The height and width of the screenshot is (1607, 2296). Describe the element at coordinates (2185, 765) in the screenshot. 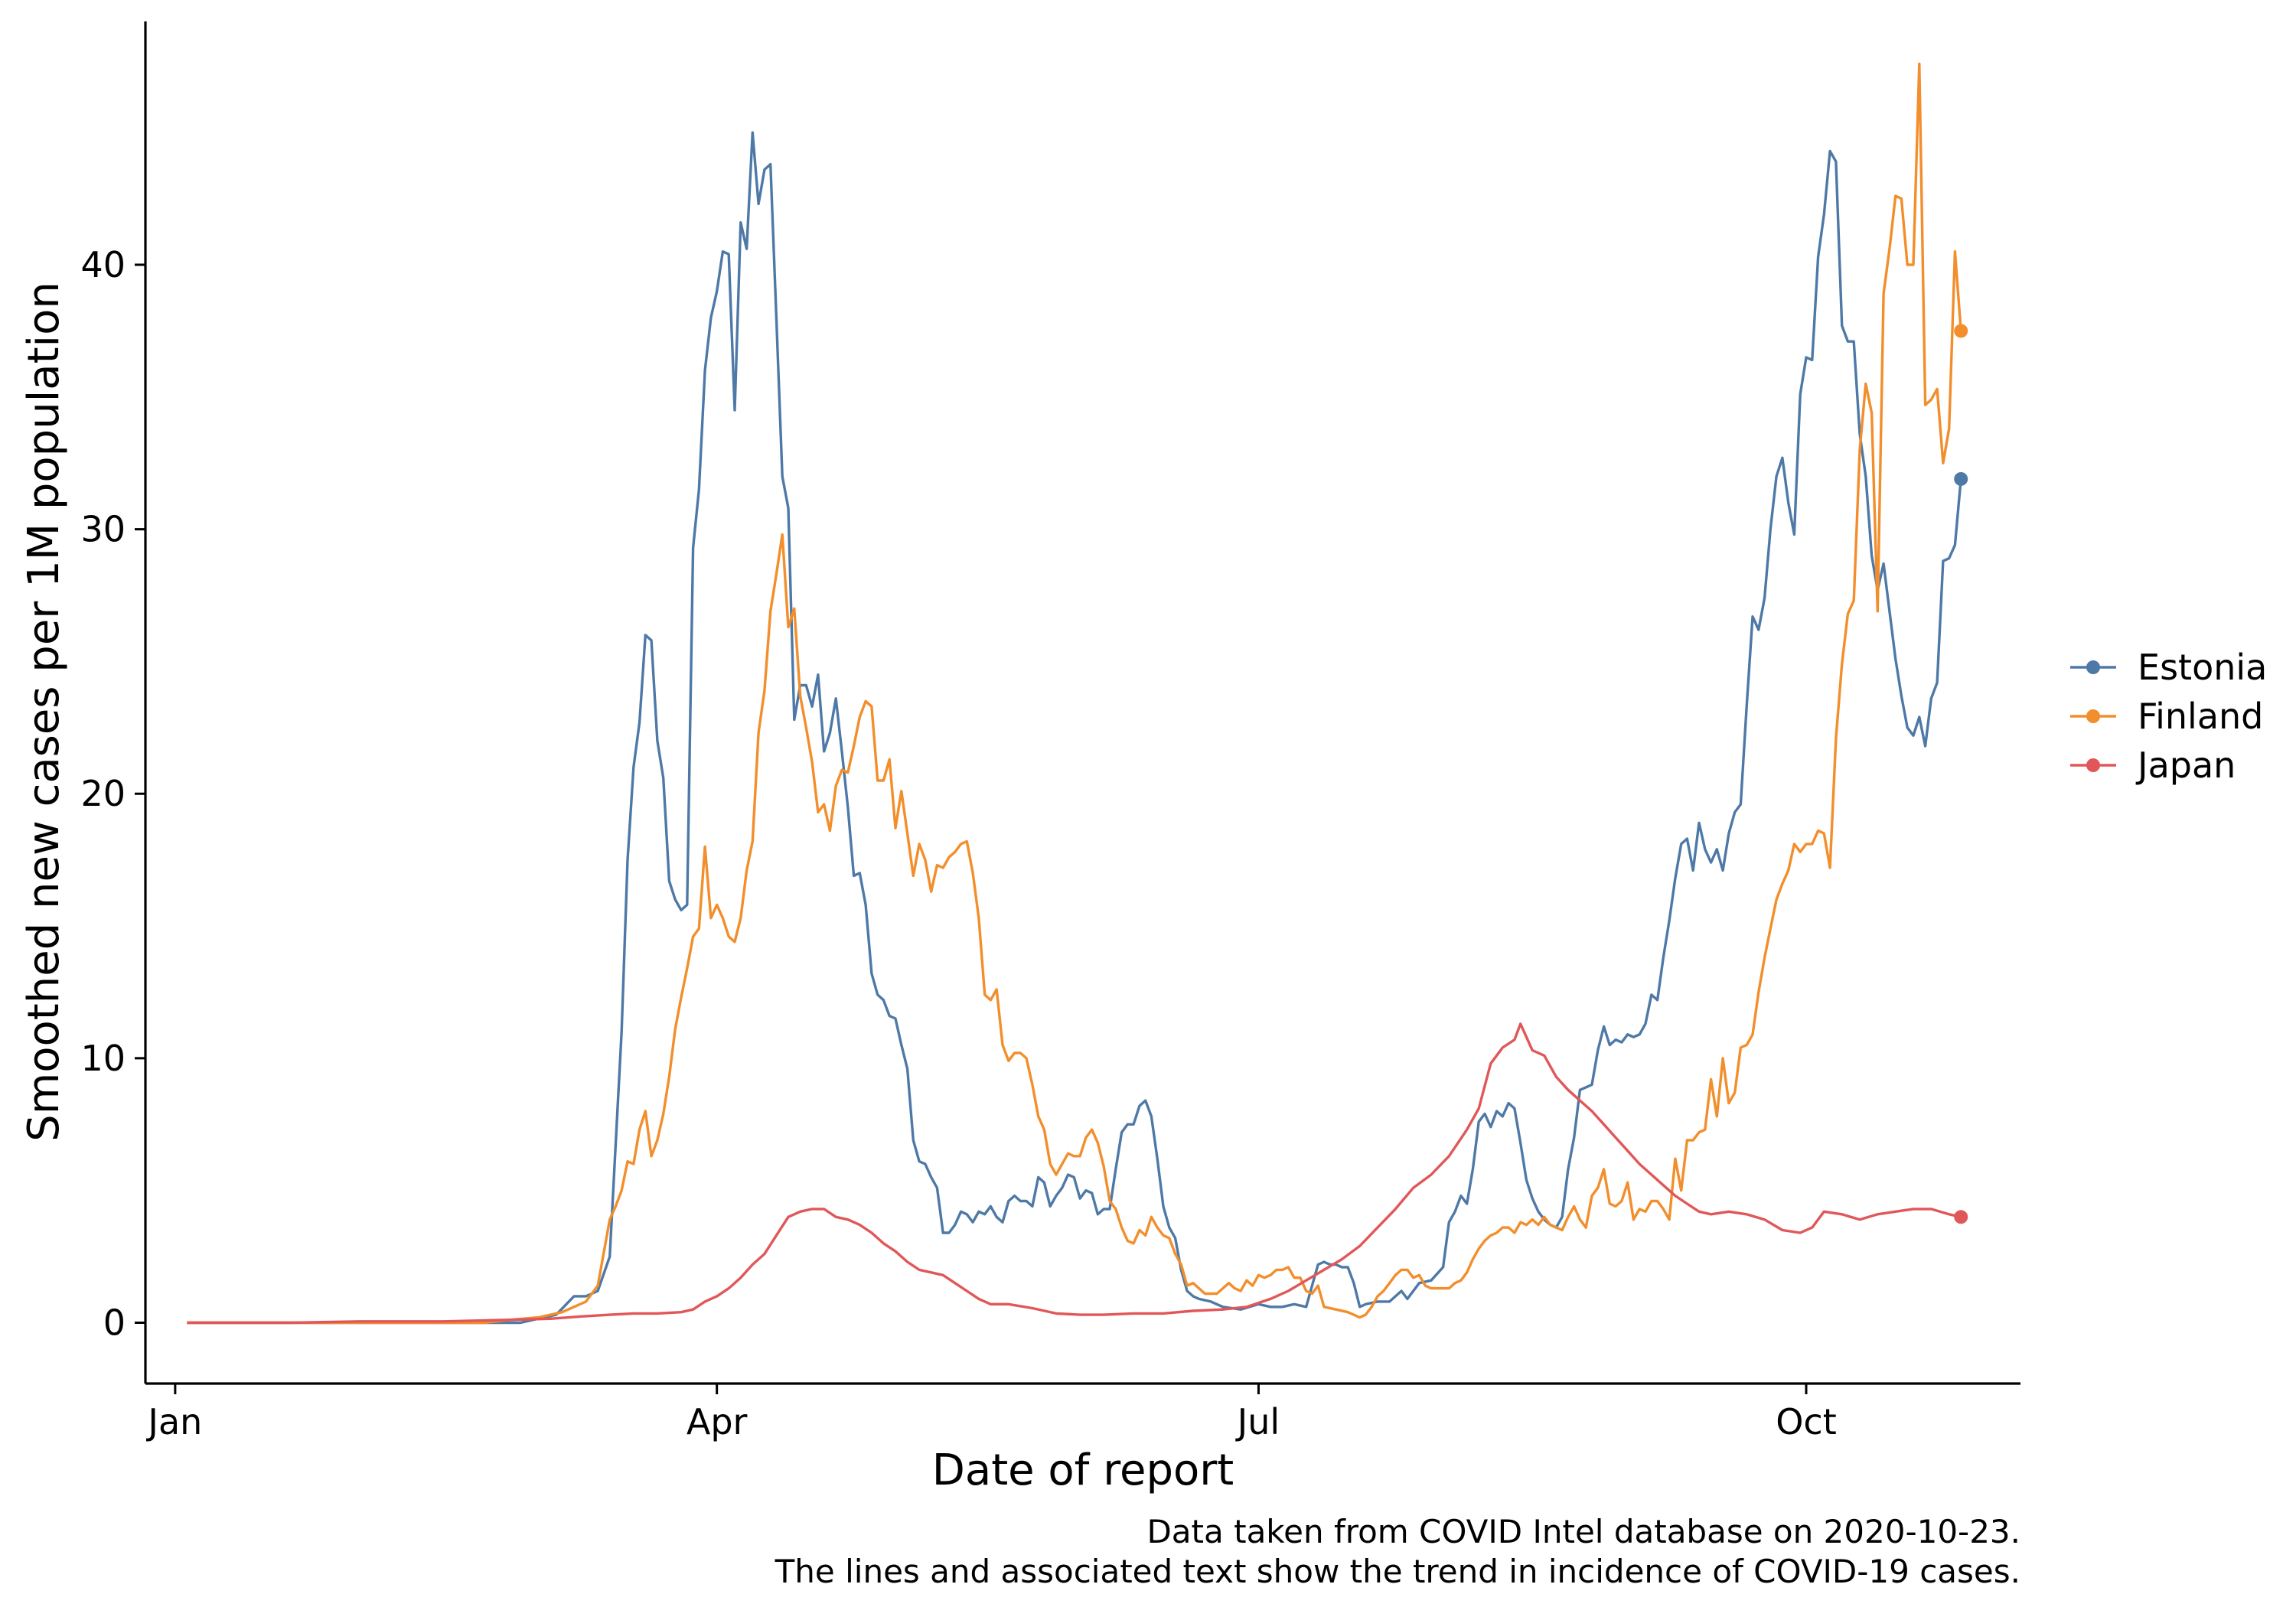

I see `legend-label: Japan` at that location.